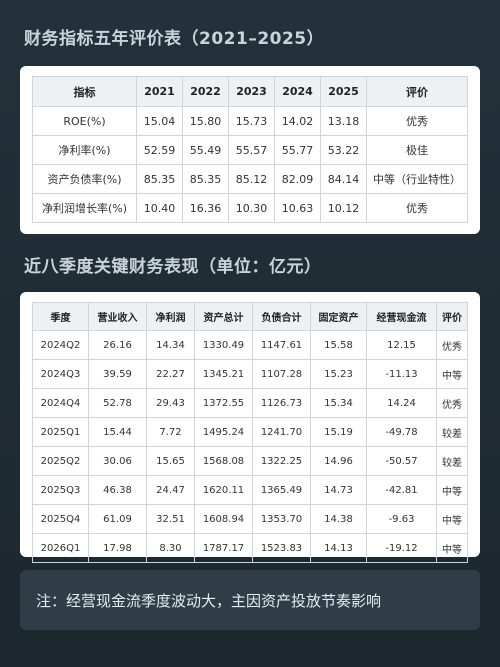 Image resolution: width=500 pixels, height=667 pixels. I want to click on table-cell: 10.30, so click(251, 208).